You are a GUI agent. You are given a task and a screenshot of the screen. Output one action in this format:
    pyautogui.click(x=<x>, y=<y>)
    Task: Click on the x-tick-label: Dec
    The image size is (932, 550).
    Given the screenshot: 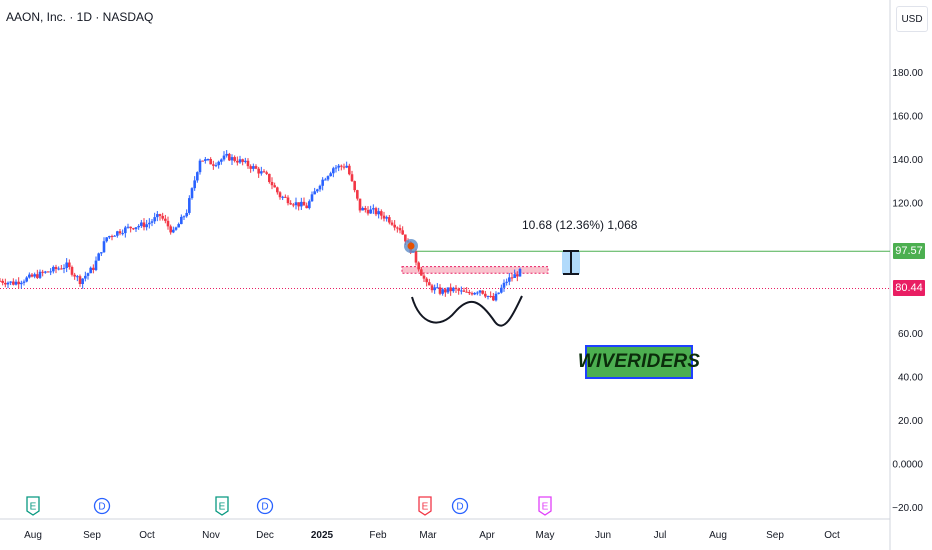 What is the action you would take?
    pyautogui.click(x=265, y=535)
    